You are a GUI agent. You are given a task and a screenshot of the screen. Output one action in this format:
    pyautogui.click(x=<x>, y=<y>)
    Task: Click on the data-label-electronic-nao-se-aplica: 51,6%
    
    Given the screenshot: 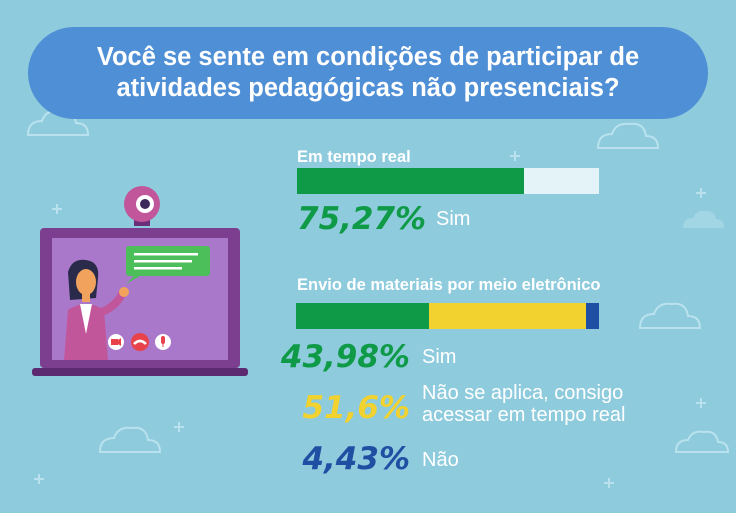 What is the action you would take?
    pyautogui.click(x=356, y=408)
    